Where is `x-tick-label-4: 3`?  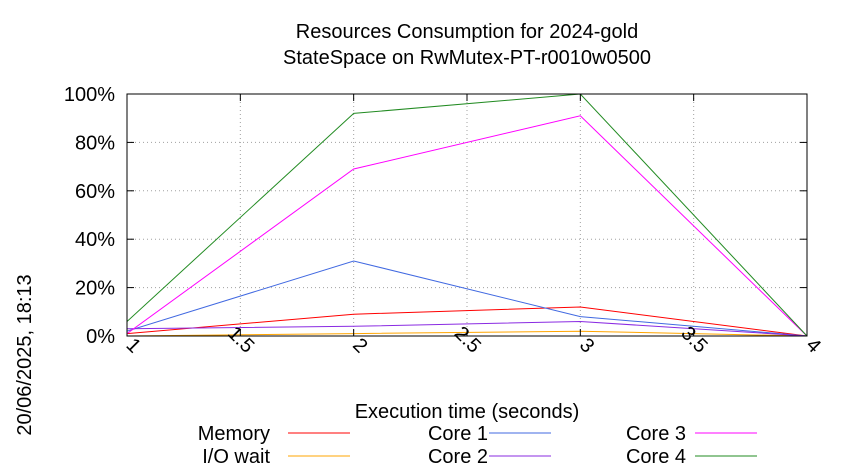 x-tick-label-4: 3 is located at coordinates (586, 345).